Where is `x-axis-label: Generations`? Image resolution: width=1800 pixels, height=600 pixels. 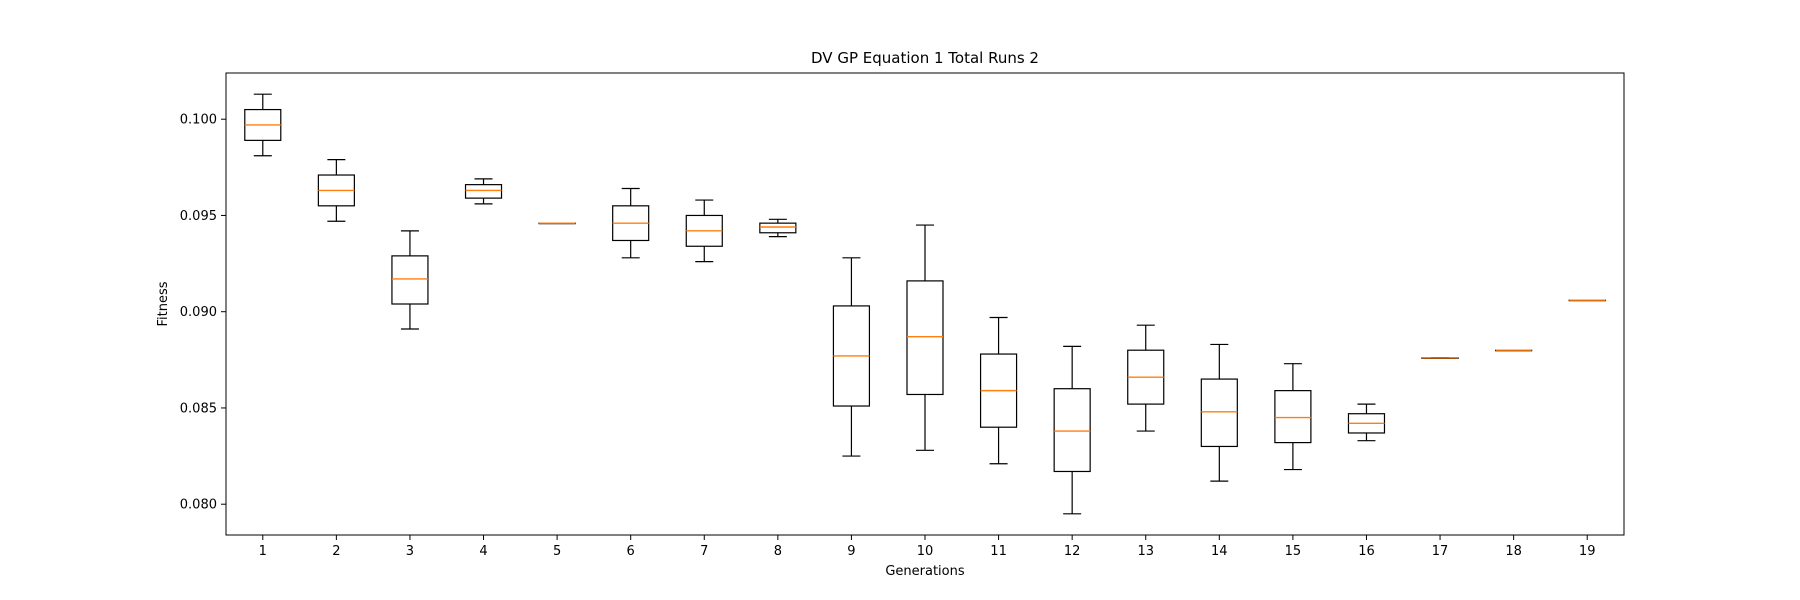
x-axis-label: Generations is located at coordinates (925, 571).